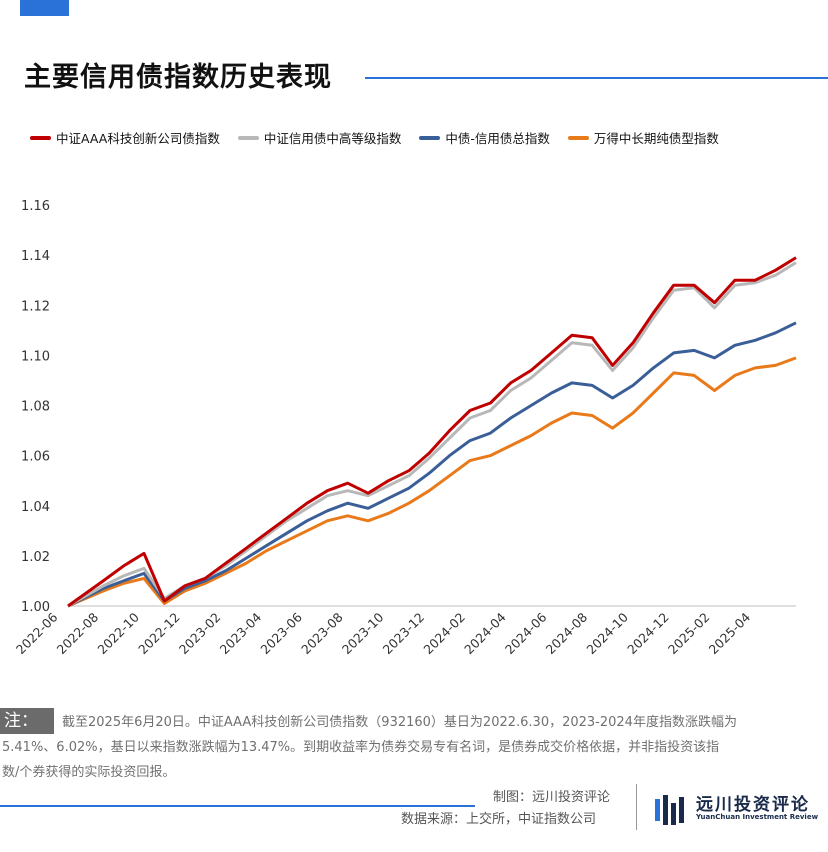  I want to click on x-tick-label: 2023-08, so click(322, 633).